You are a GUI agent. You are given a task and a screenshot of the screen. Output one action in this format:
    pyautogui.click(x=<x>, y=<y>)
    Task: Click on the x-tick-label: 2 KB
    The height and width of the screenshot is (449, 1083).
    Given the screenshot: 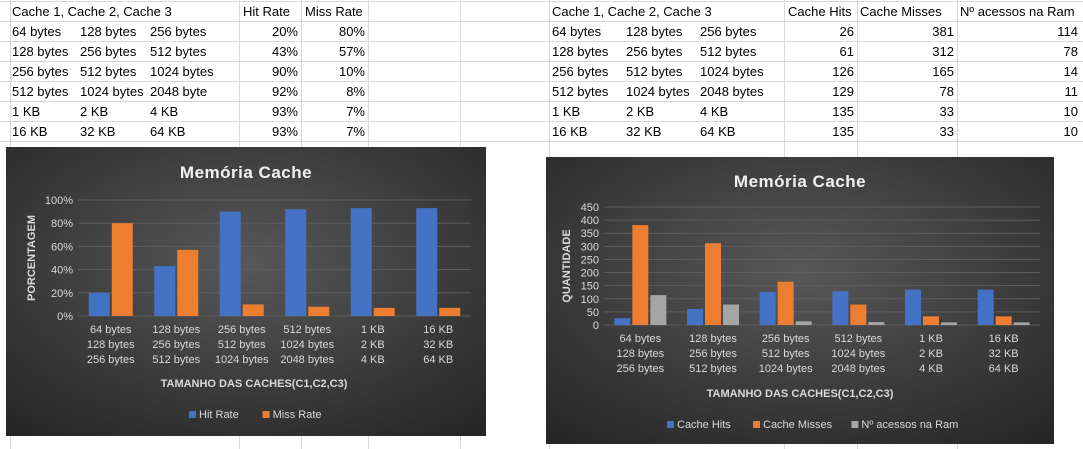 What is the action you would take?
    pyautogui.click(x=373, y=345)
    